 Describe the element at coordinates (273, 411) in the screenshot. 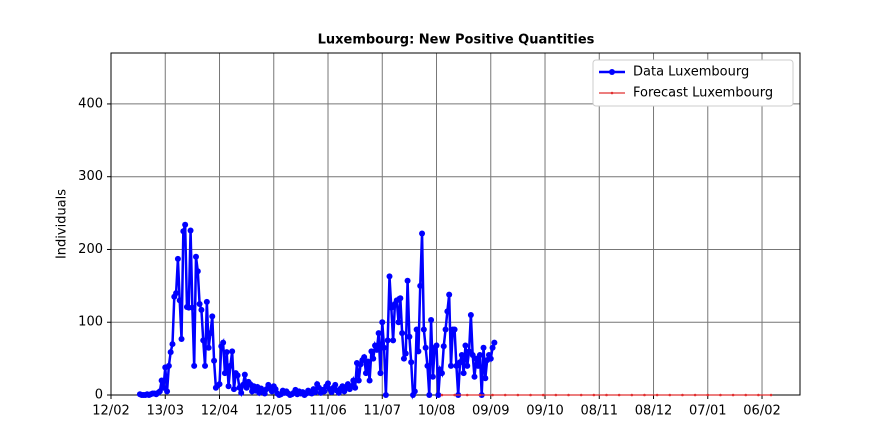

I see `x-tick-label: 12/05` at that location.